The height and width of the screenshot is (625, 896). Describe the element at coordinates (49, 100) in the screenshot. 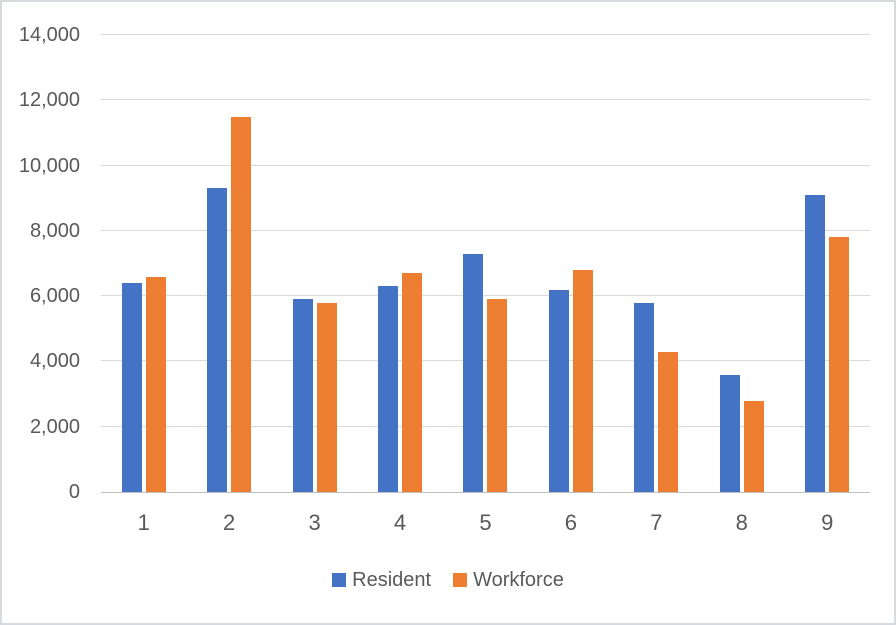

I see `y-axis-tick-label-12000: 12,000` at that location.